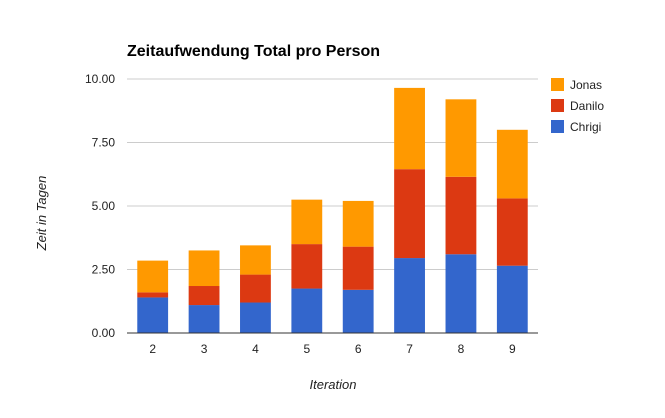 The width and height of the screenshot is (665, 418). What do you see at coordinates (100, 79) in the screenshot?
I see `y-tick-label: 10.00` at bounding box center [100, 79].